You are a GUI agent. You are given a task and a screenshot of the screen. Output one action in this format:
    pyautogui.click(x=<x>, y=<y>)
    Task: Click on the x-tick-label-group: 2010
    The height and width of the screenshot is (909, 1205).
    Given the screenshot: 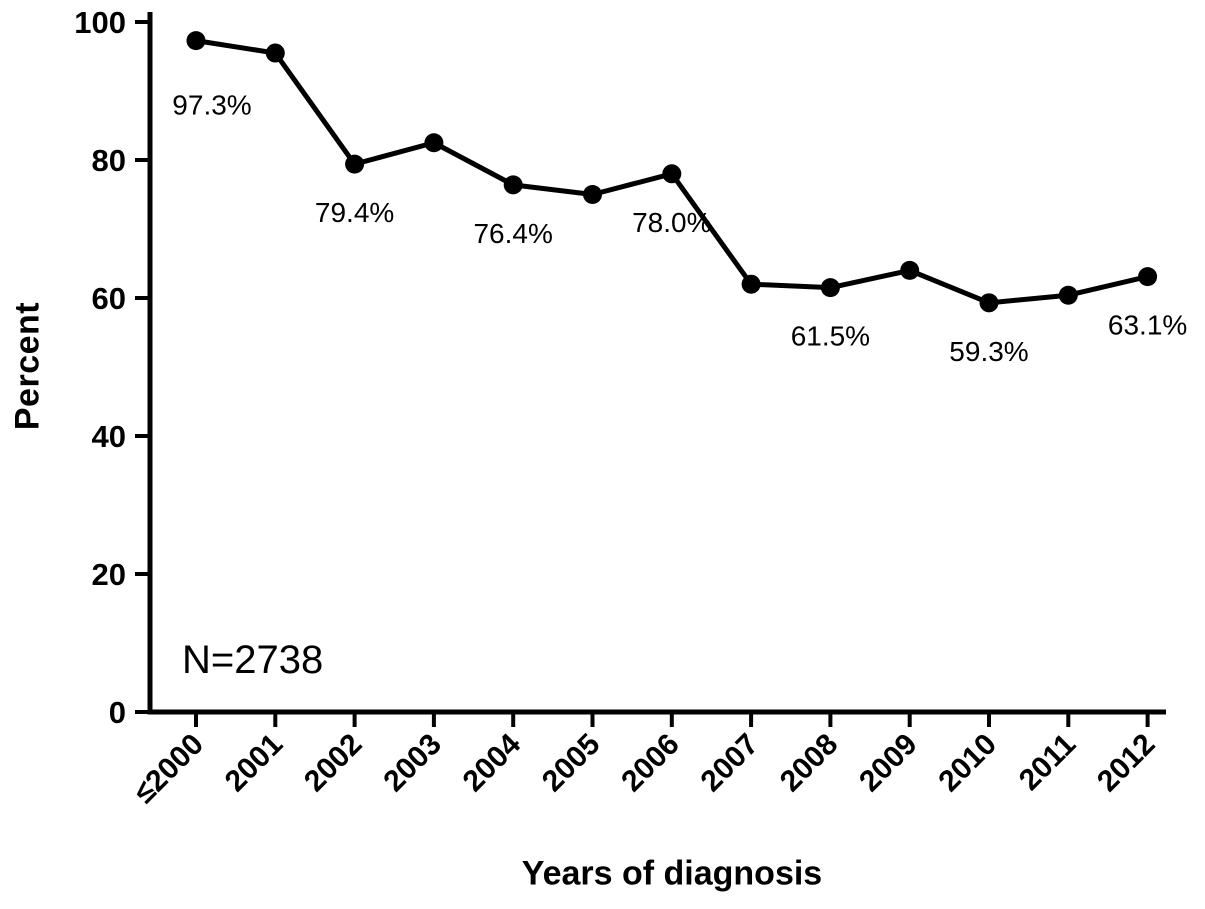 What is the action you would take?
    pyautogui.click(x=967, y=763)
    